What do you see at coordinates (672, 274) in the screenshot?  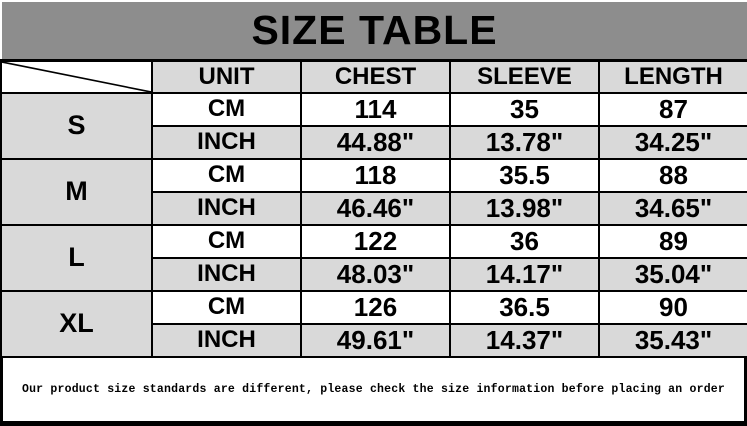 I see `value-cell: 35.04"` at bounding box center [672, 274].